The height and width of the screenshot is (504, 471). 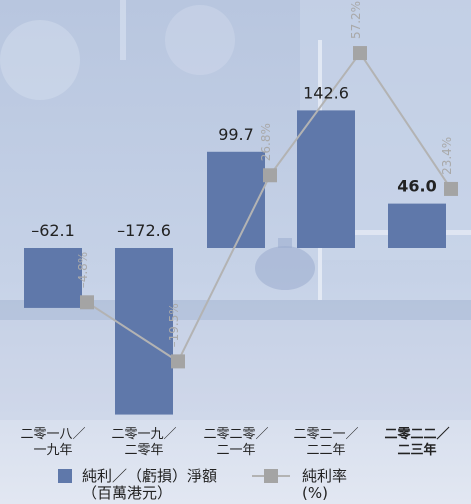 I want to click on bar-value-label-1: –62.1, so click(x=53, y=230).